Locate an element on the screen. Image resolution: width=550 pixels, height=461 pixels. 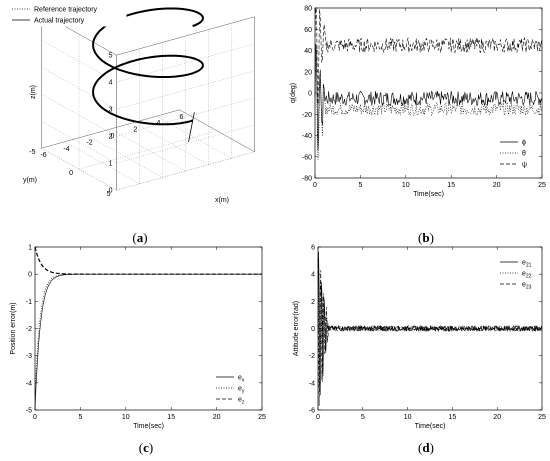
y-axis-label: Attitude error(rad) is located at coordinates (296, 328).